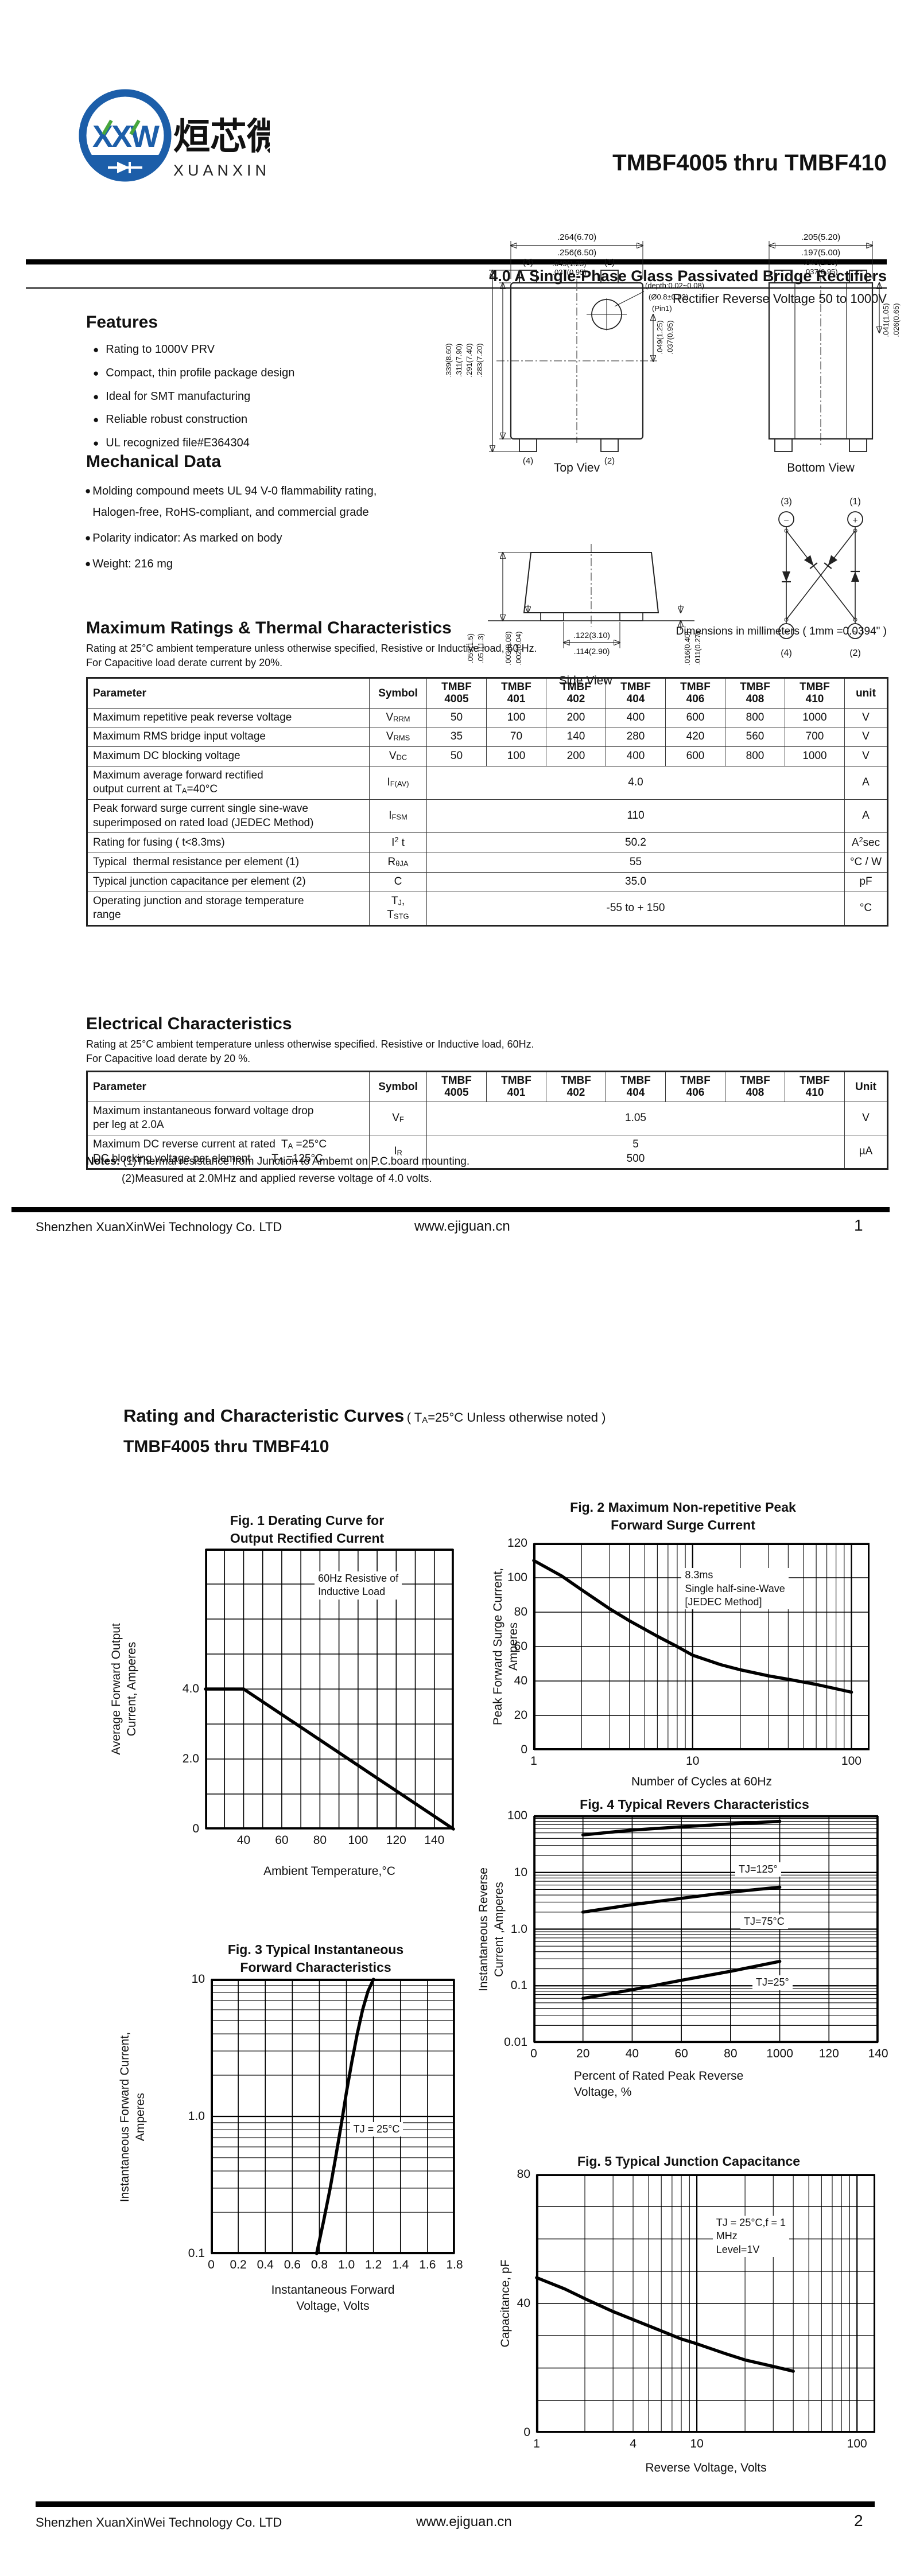  I want to click on svg-text: .051(1.3), so click(481, 648).